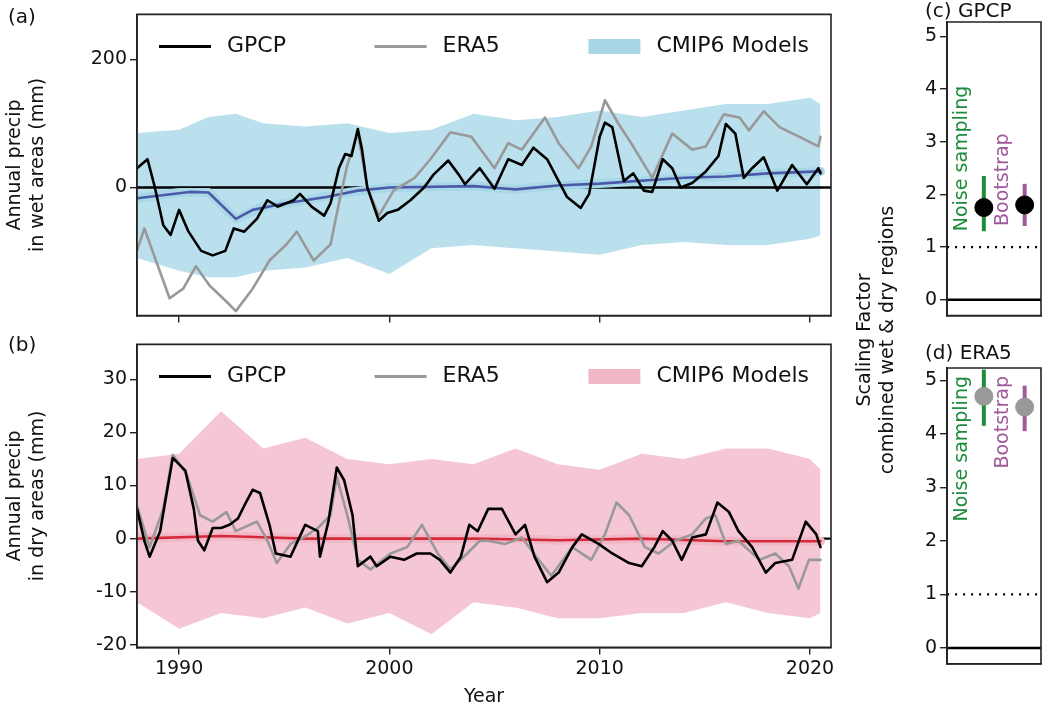 The height and width of the screenshot is (724, 1051). I want to click on y-tick-label: 200, so click(108, 57).